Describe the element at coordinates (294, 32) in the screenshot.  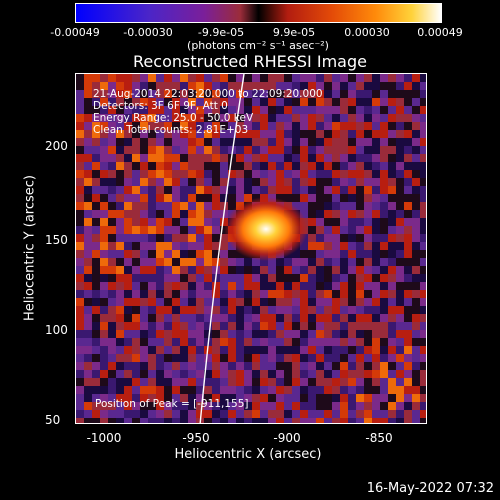
I see `colorbar-tick: 9.9e-05` at that location.